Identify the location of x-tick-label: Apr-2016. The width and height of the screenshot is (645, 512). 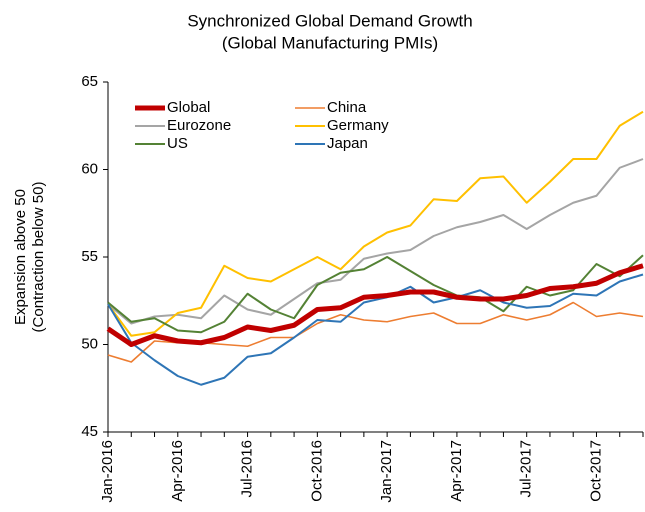
(177, 471).